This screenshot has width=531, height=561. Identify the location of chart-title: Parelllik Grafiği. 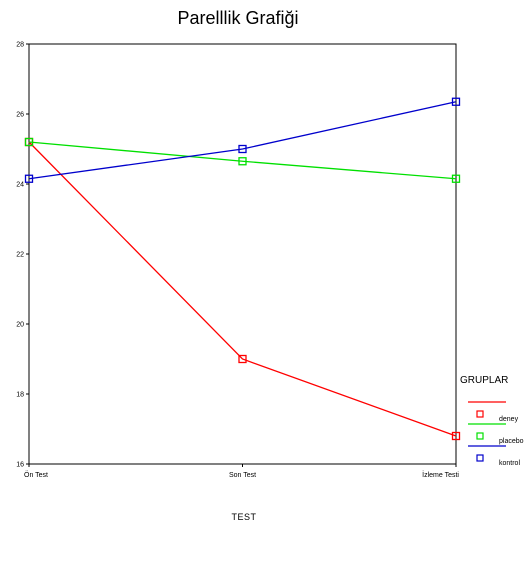
(237, 18).